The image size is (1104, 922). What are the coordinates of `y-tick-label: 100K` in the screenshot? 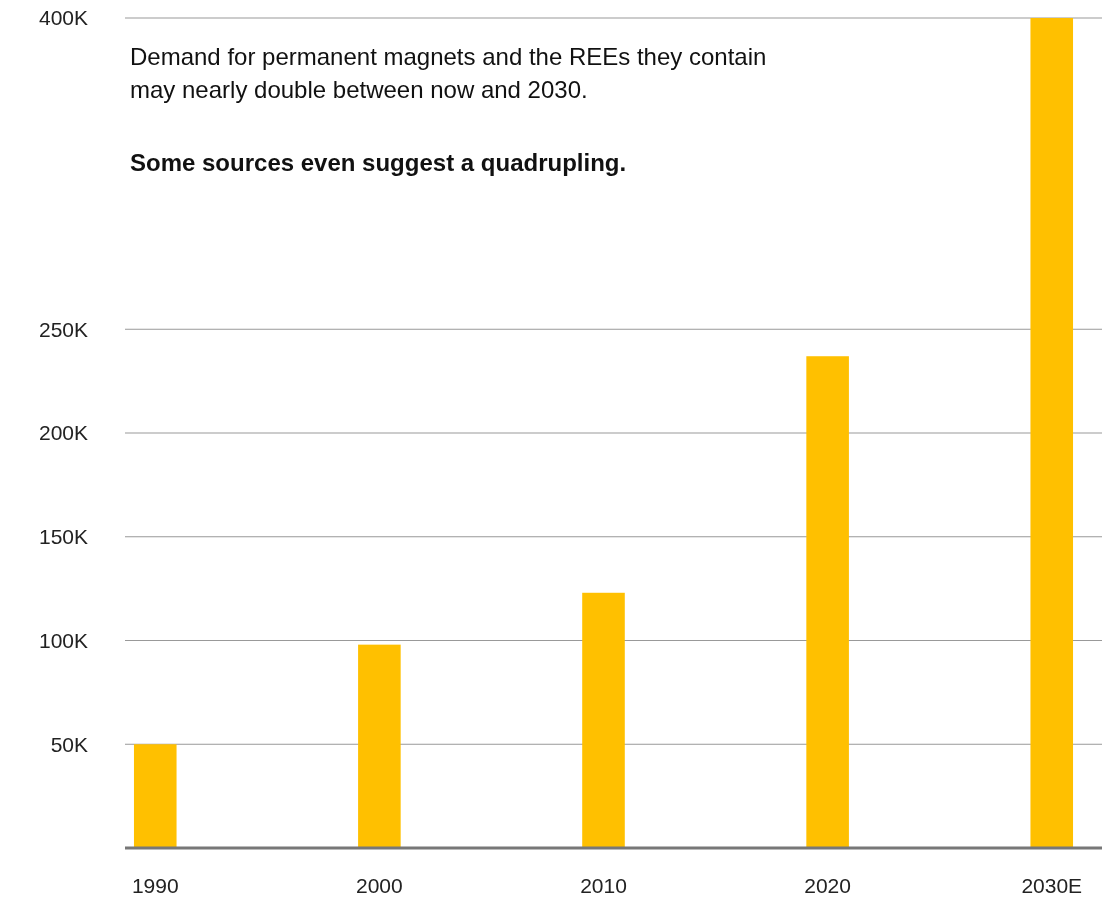 It's located at (63, 640).